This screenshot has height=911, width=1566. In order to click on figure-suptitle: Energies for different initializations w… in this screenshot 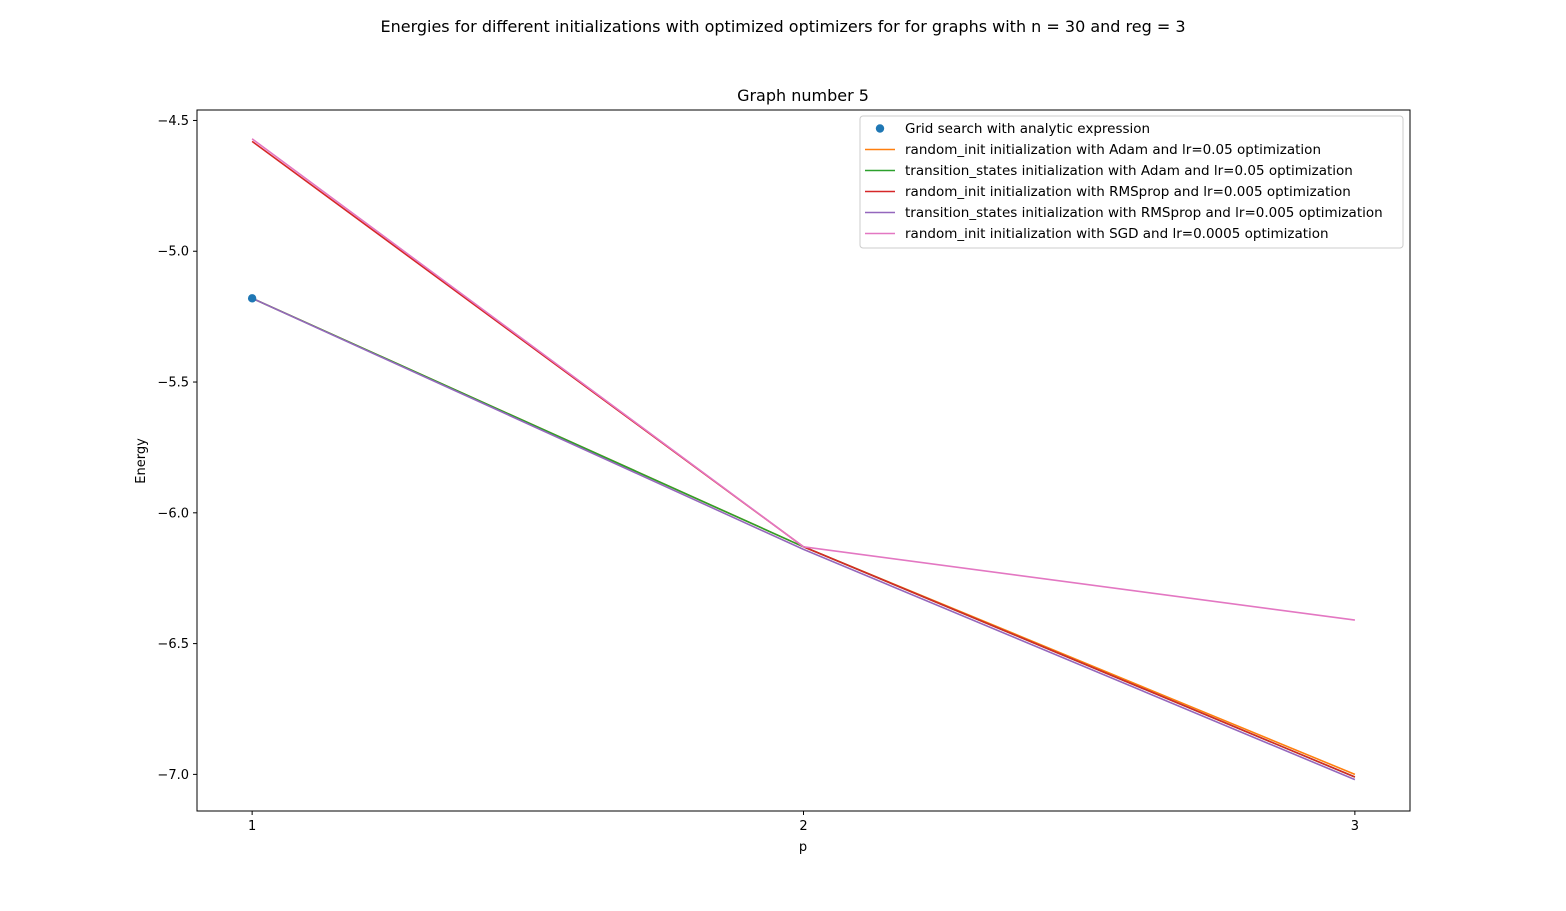, I will do `click(782, 26)`.